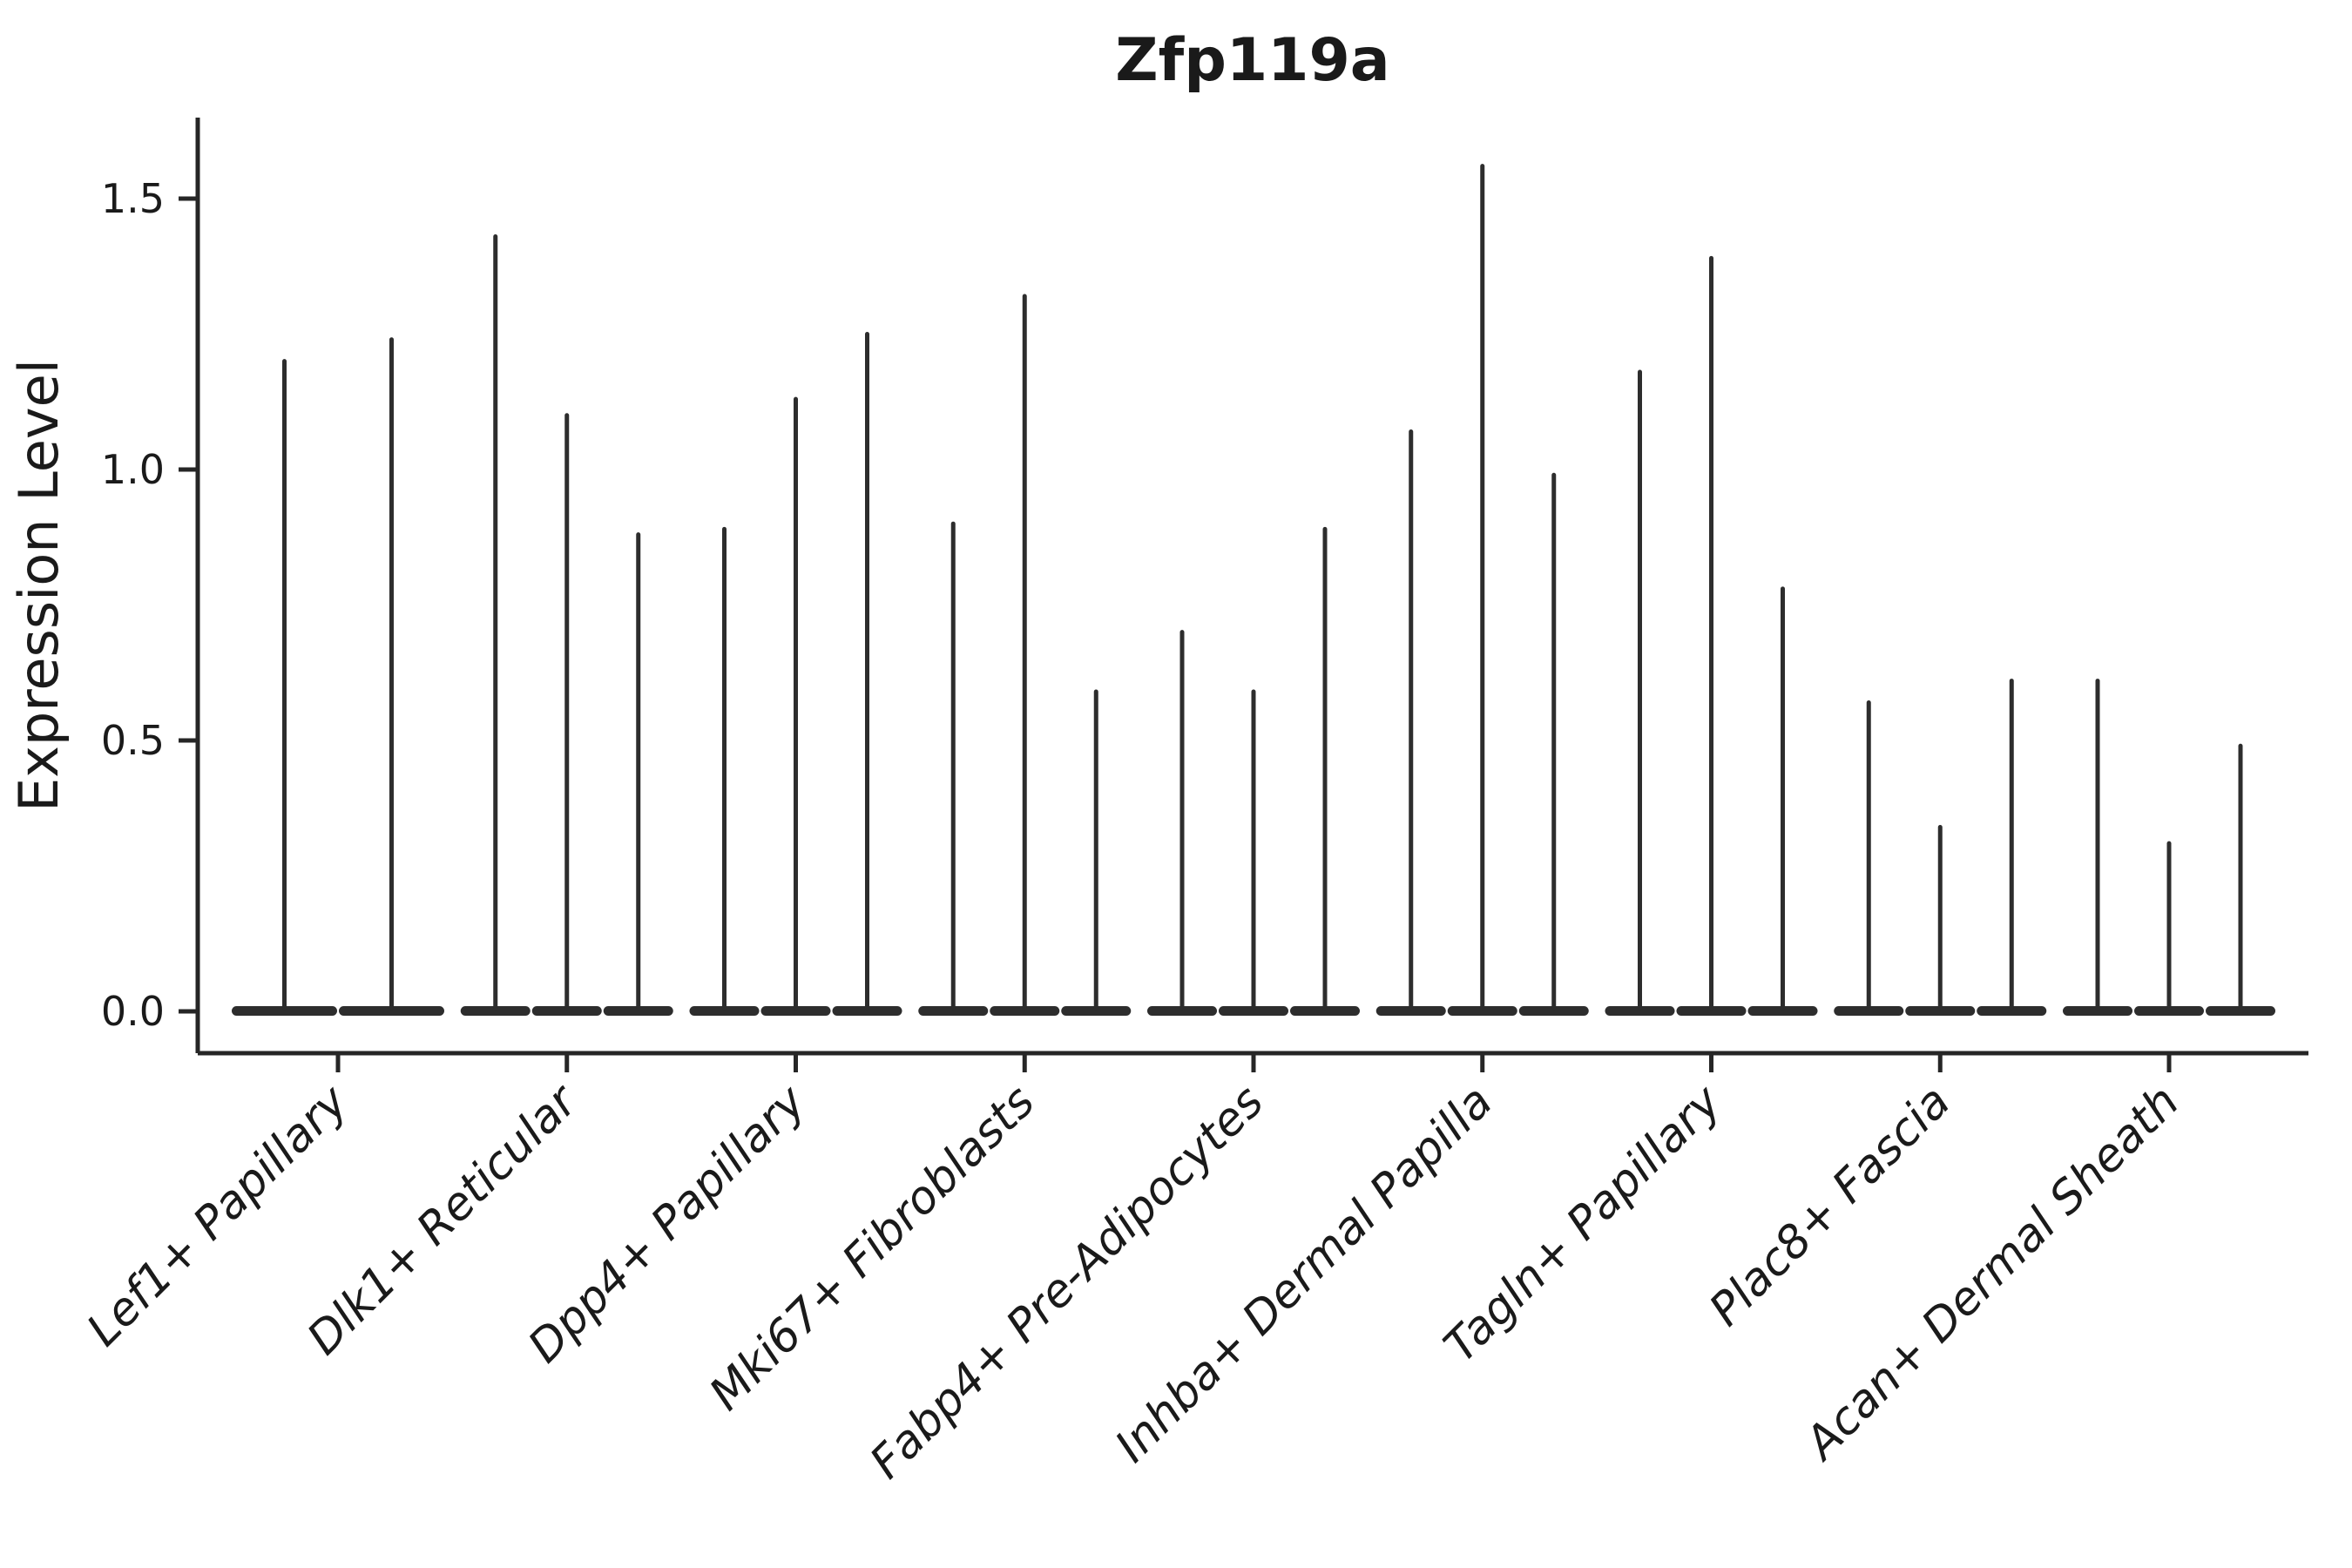  What do you see at coordinates (1304, 1274) in the screenshot?
I see `x-tick-label: Inhba+ Dermal Papilla` at bounding box center [1304, 1274].